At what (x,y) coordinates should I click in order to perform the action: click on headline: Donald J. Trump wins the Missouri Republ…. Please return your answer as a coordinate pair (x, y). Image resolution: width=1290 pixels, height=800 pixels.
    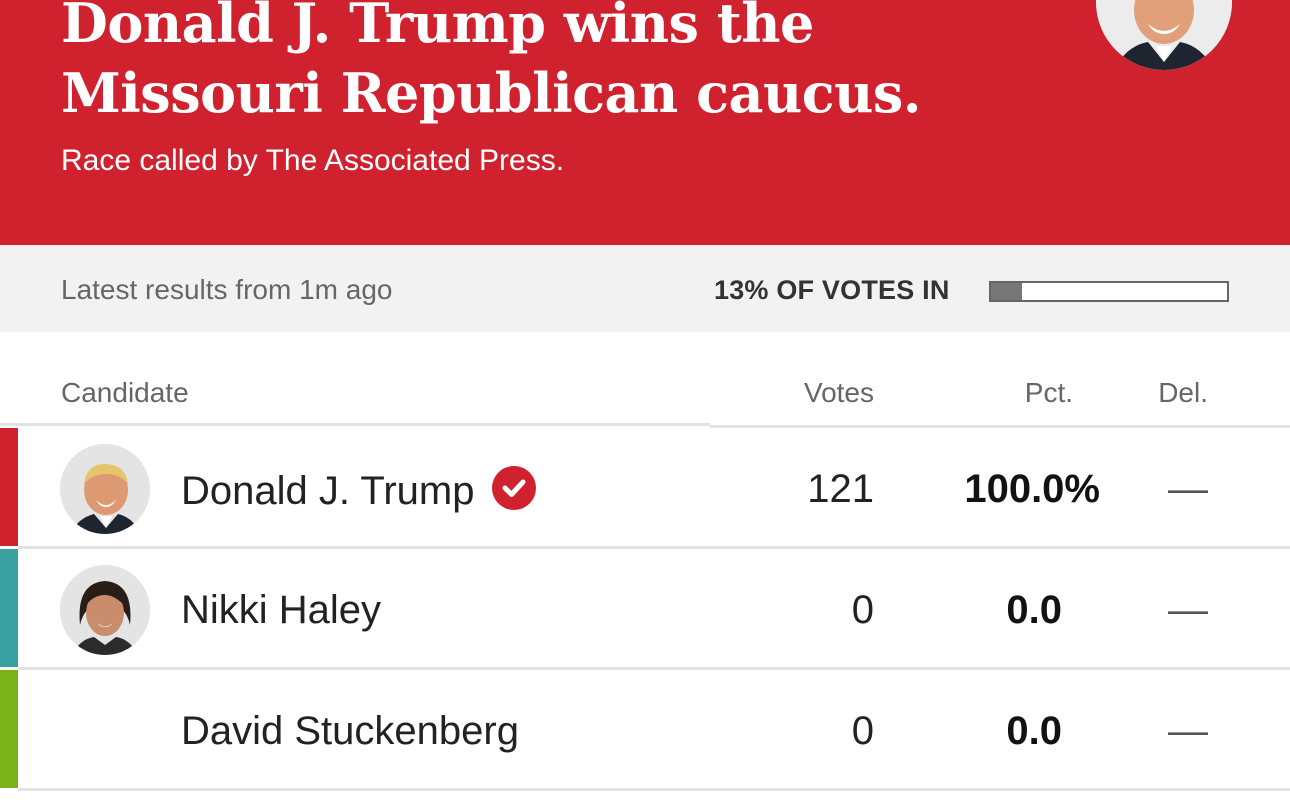
    Looking at the image, I should click on (491, 62).